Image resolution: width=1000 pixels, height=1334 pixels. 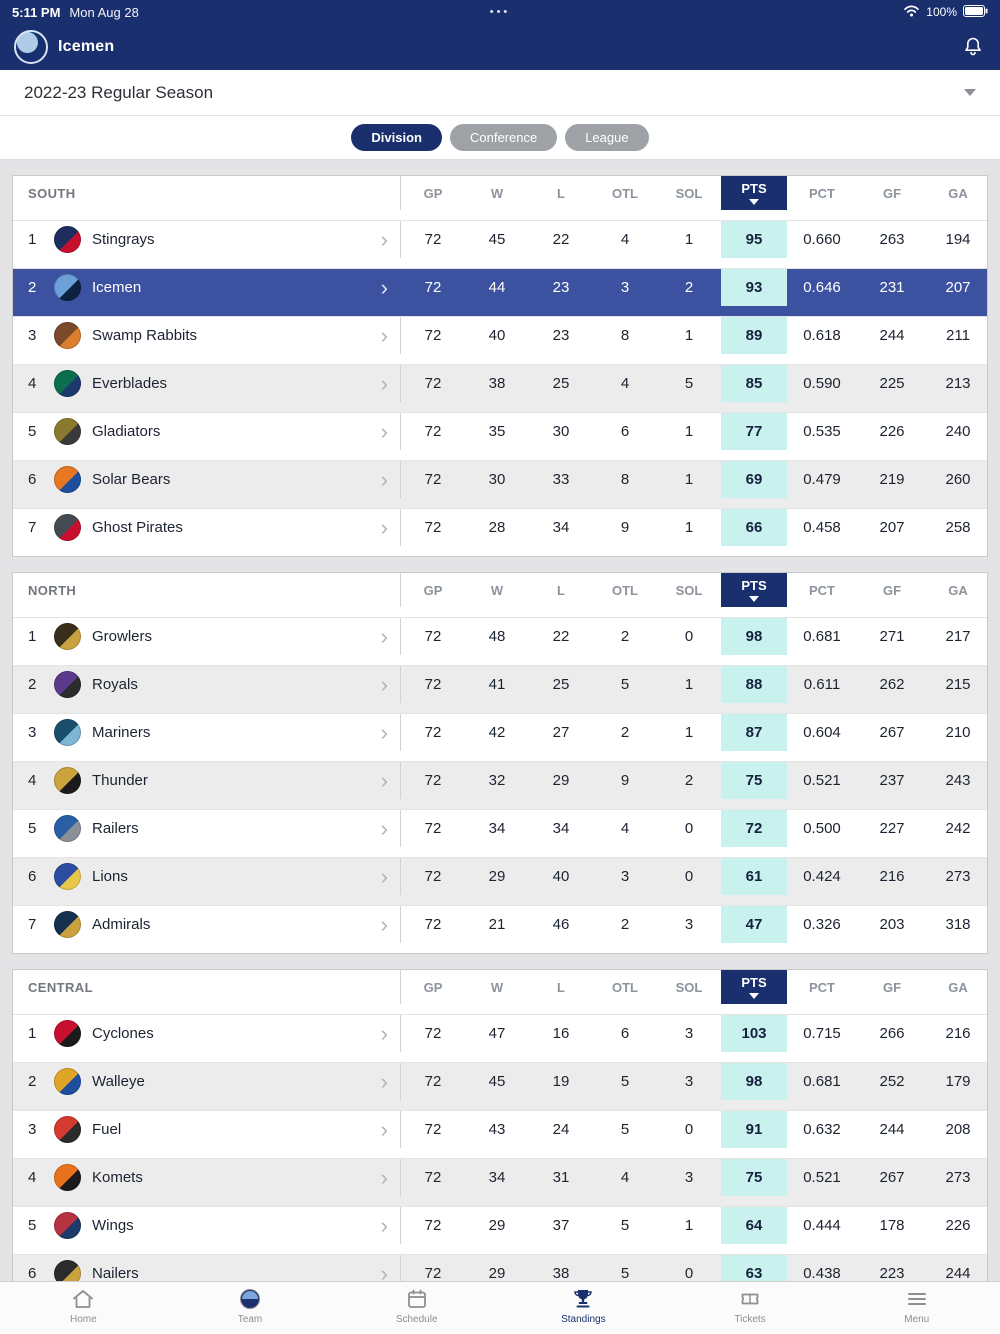 What do you see at coordinates (500, 737) in the screenshot?
I see `team-row: 3 Mariners › 72 42 27 2 1 87 0.604 267 210` at bounding box center [500, 737].